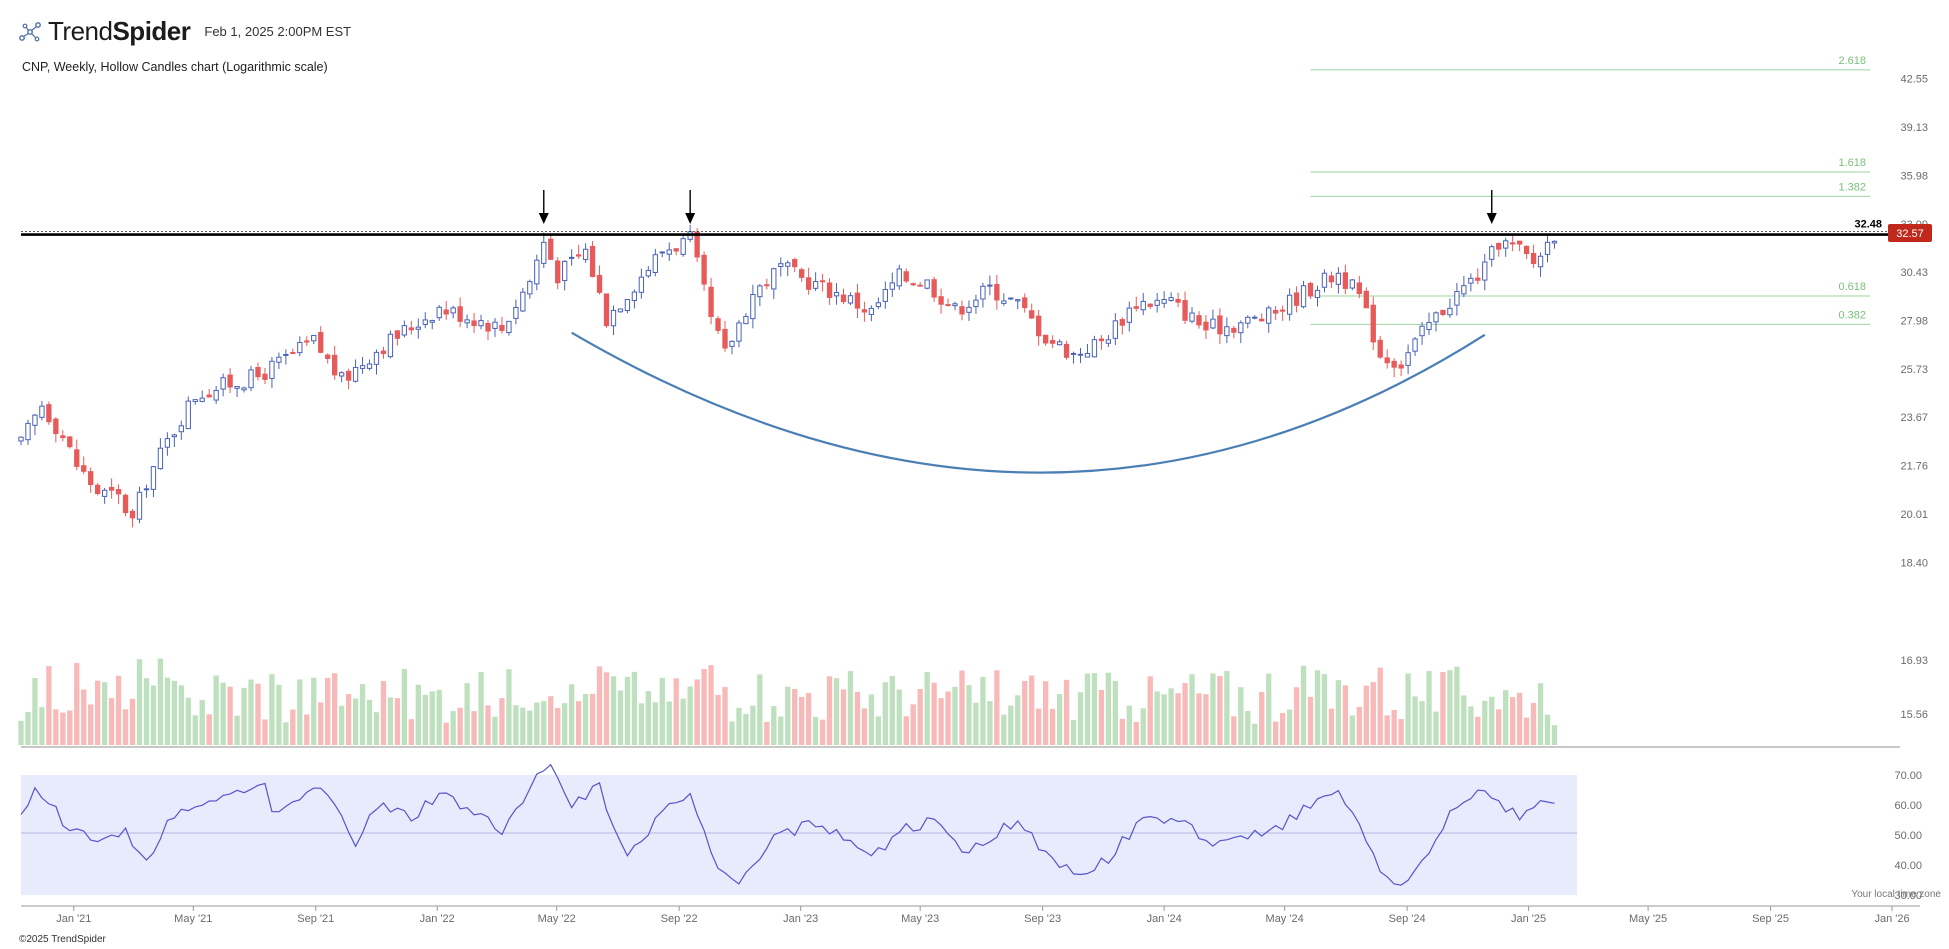 Image resolution: width=1949 pixels, height=949 pixels. What do you see at coordinates (1914, 515) in the screenshot?
I see `price-tick-label: 20.01` at bounding box center [1914, 515].